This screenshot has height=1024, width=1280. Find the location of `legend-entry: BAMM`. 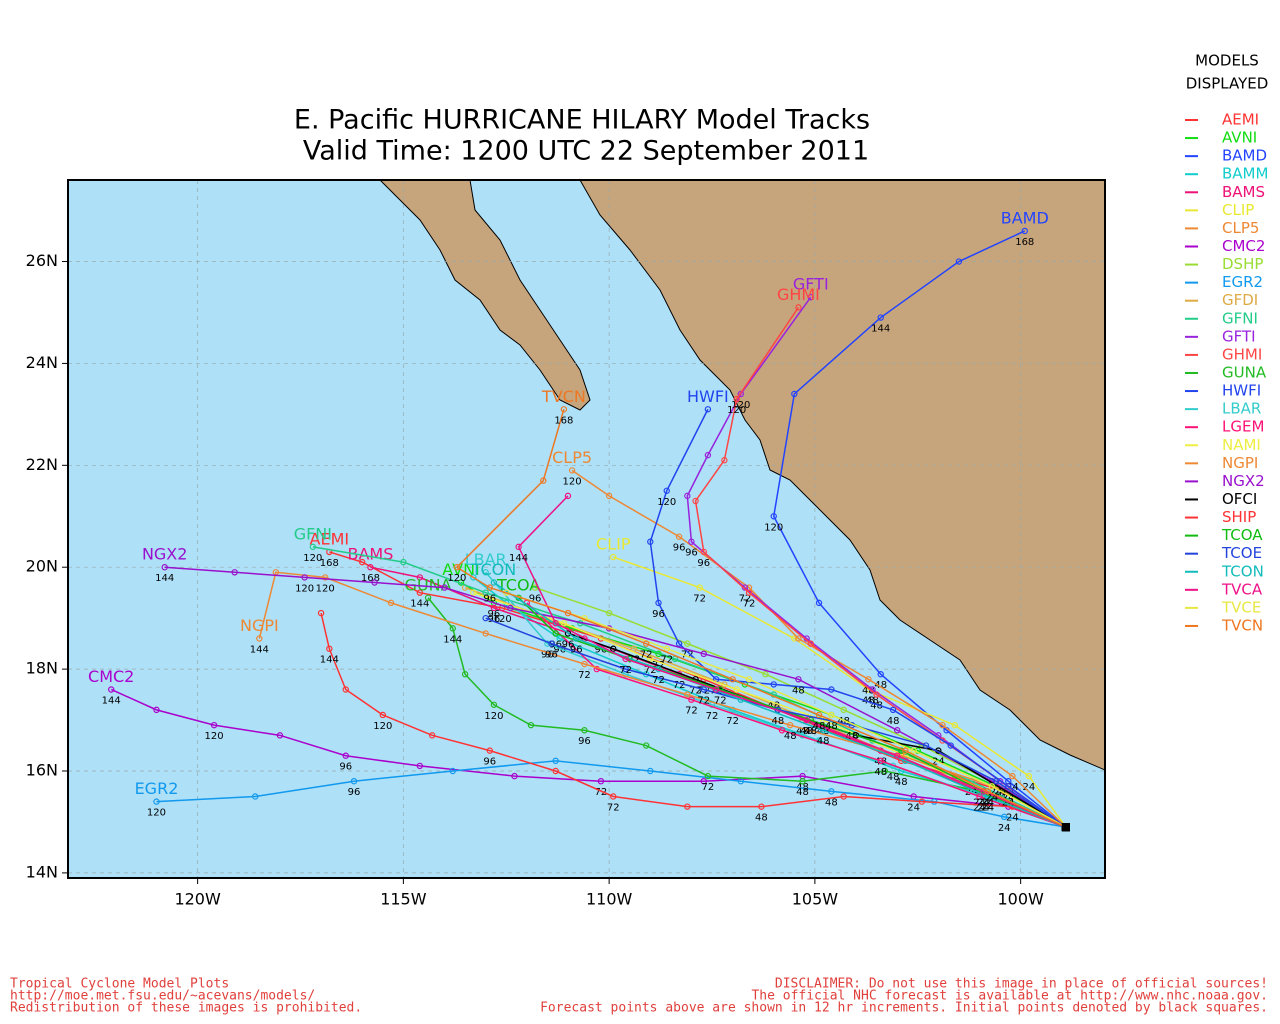

legend-entry: BAMM is located at coordinates (1245, 174).